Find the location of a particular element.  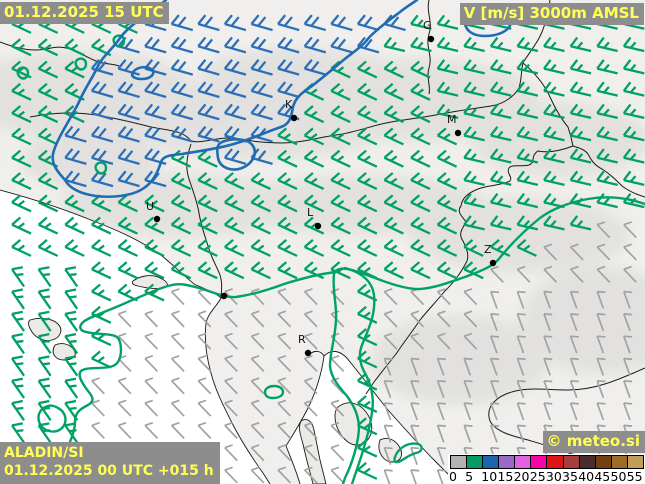

wind-speed-legend: 0 5 10 15 20 25 30 35 40 45 50 55 is located at coordinates (546, 469).